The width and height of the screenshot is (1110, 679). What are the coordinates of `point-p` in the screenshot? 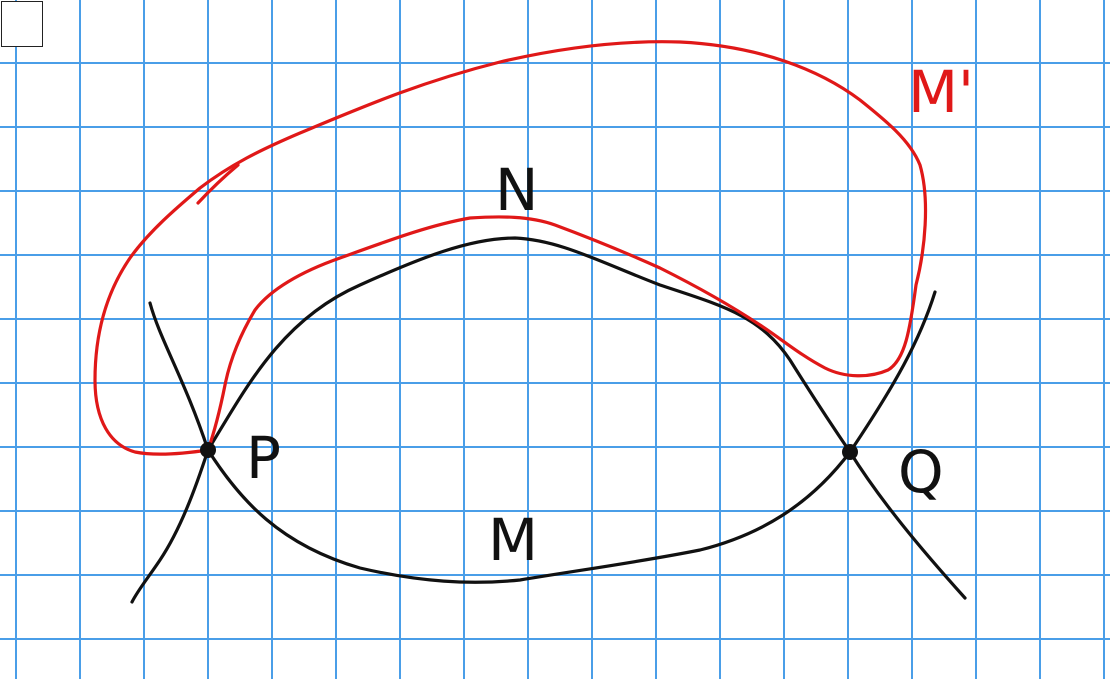 It's located at (208, 450).